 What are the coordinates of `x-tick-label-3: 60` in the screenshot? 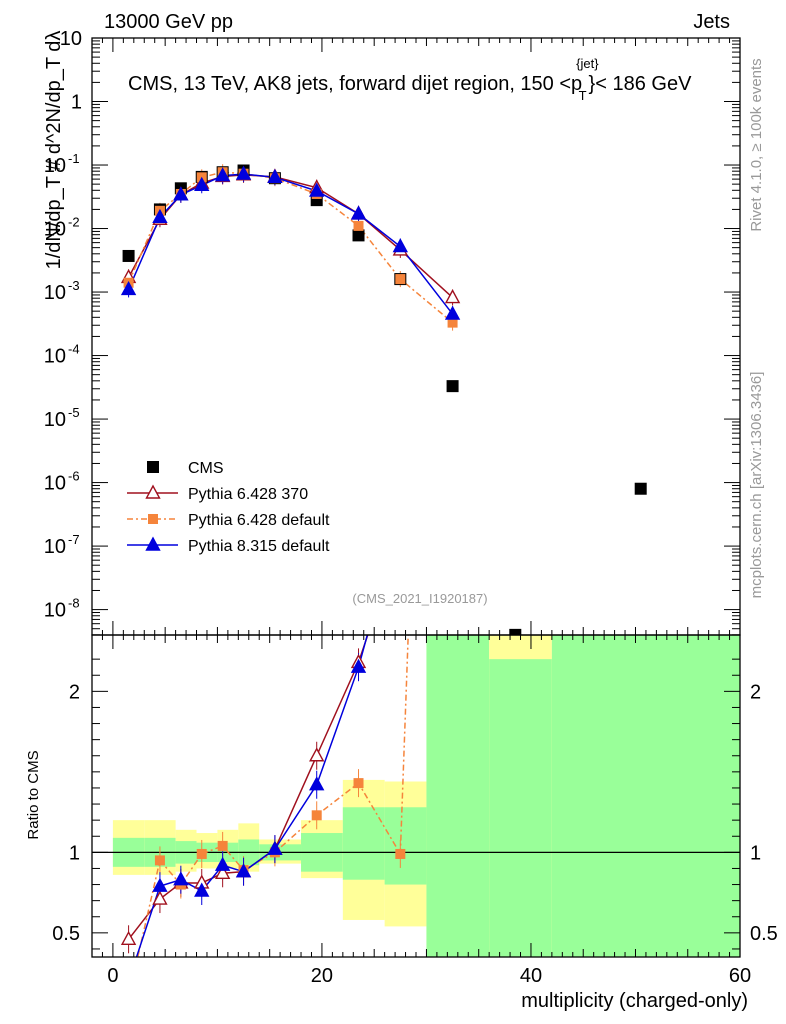 It's located at (740, 976).